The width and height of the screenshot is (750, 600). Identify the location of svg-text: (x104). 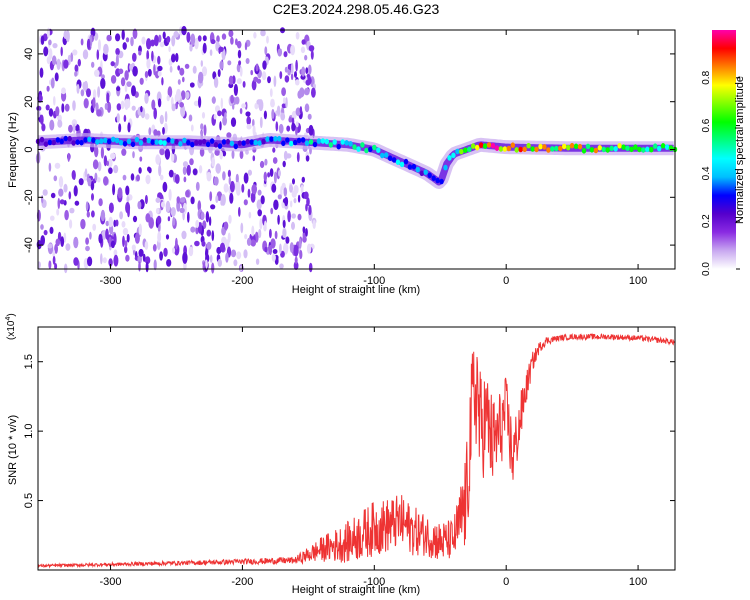
(11, 326).